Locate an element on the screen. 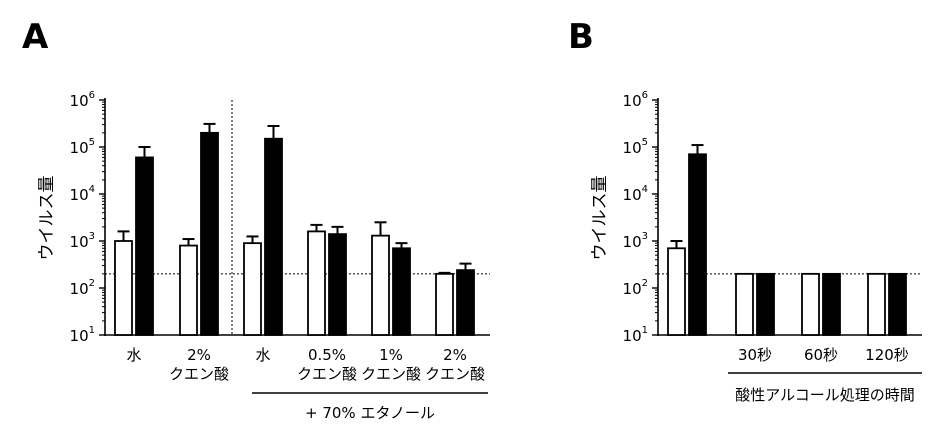 The width and height of the screenshot is (937, 436). panel-label-a: A is located at coordinates (35, 37).